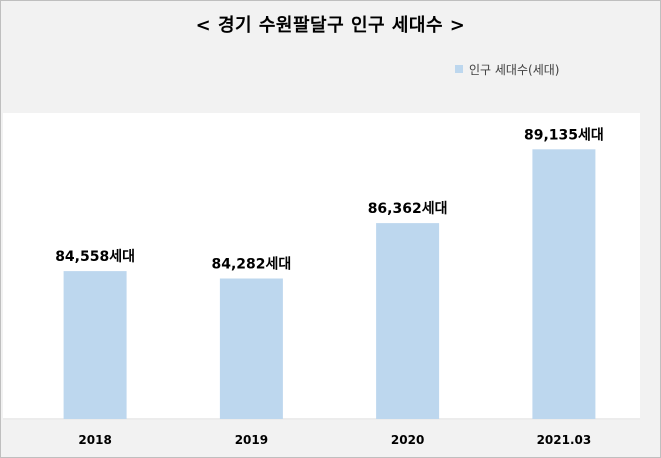 The height and width of the screenshot is (458, 661). Describe the element at coordinates (408, 209) in the screenshot. I see `data-label-2020: 86,362세대` at that location.